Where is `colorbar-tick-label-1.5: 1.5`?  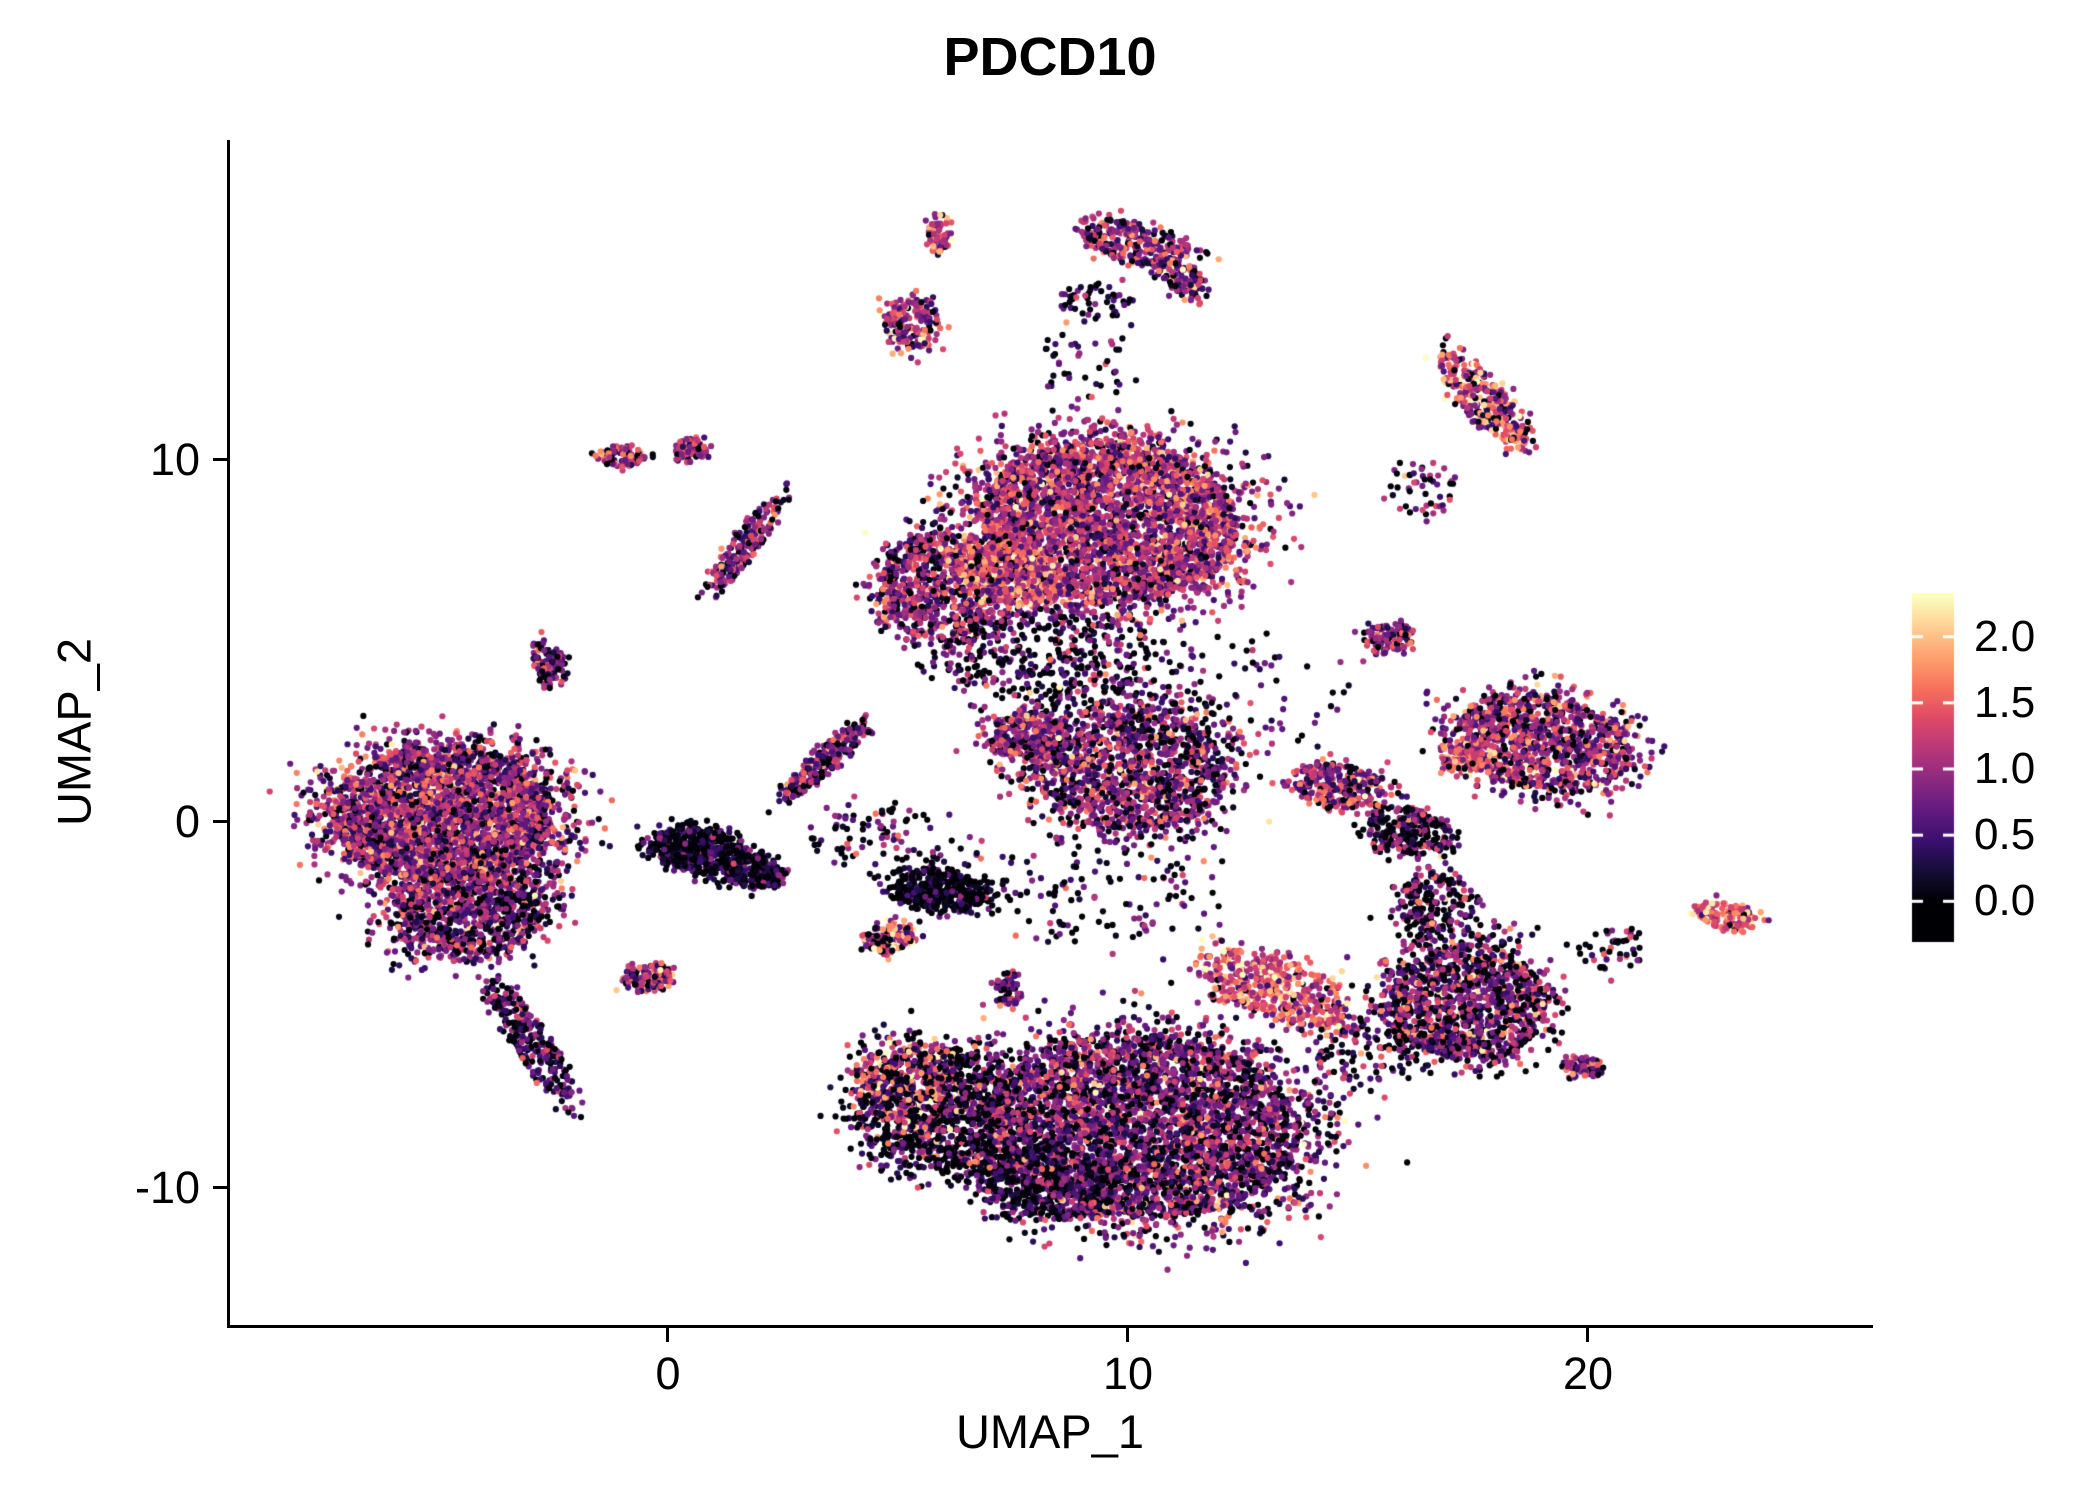
colorbar-tick-label-1.5: 1.5 is located at coordinates (2005, 702).